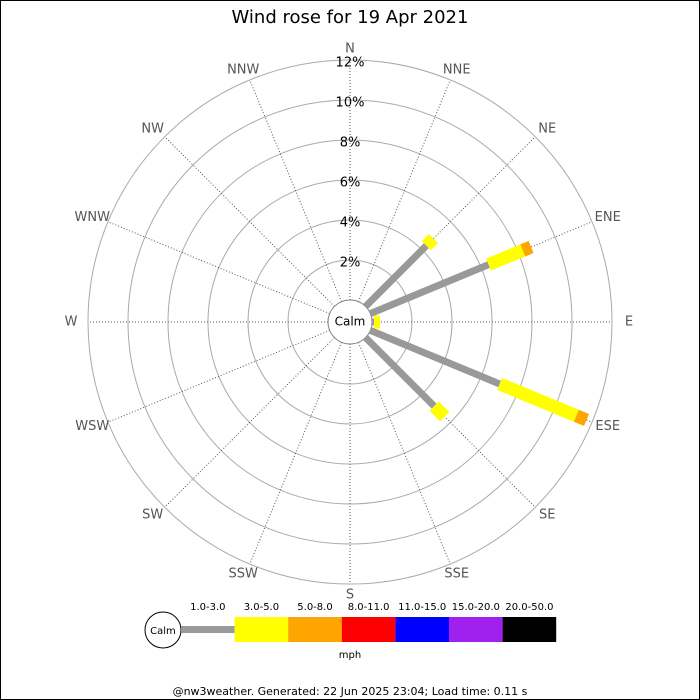 This screenshot has width=700, height=700. Describe the element at coordinates (243, 69) in the screenshot. I see `direction-label: NNW` at that location.